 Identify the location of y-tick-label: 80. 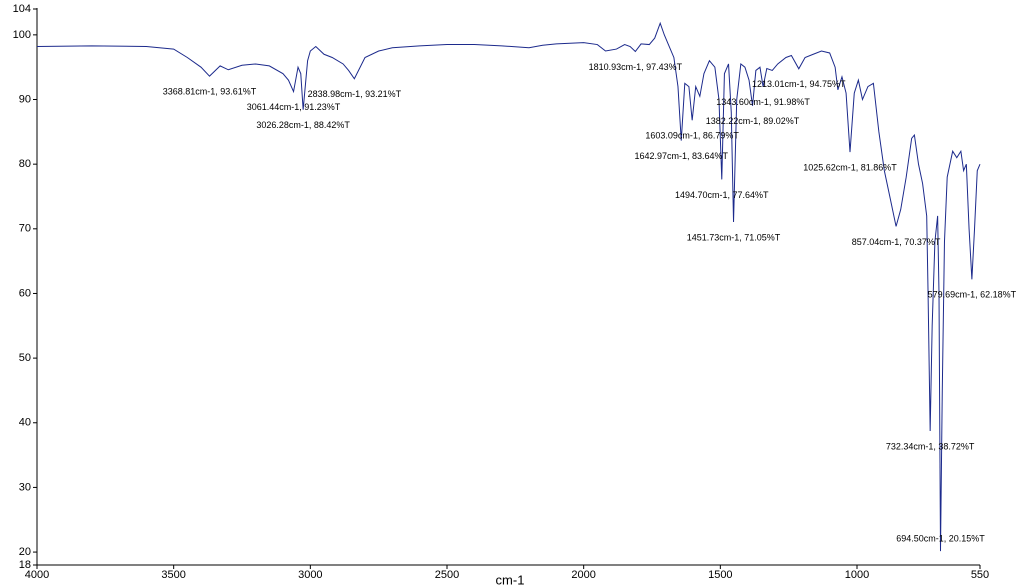
(25, 164).